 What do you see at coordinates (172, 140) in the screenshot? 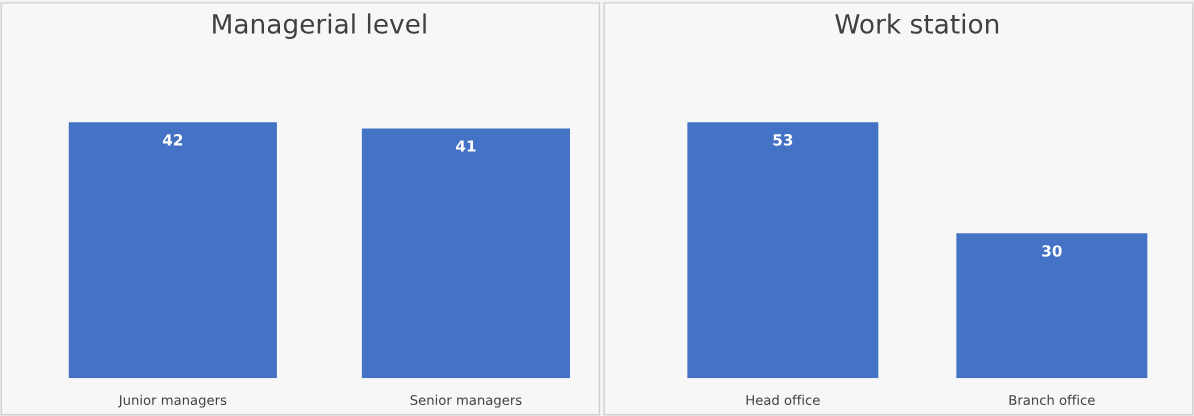
I see `data-label: 42` at bounding box center [172, 140].